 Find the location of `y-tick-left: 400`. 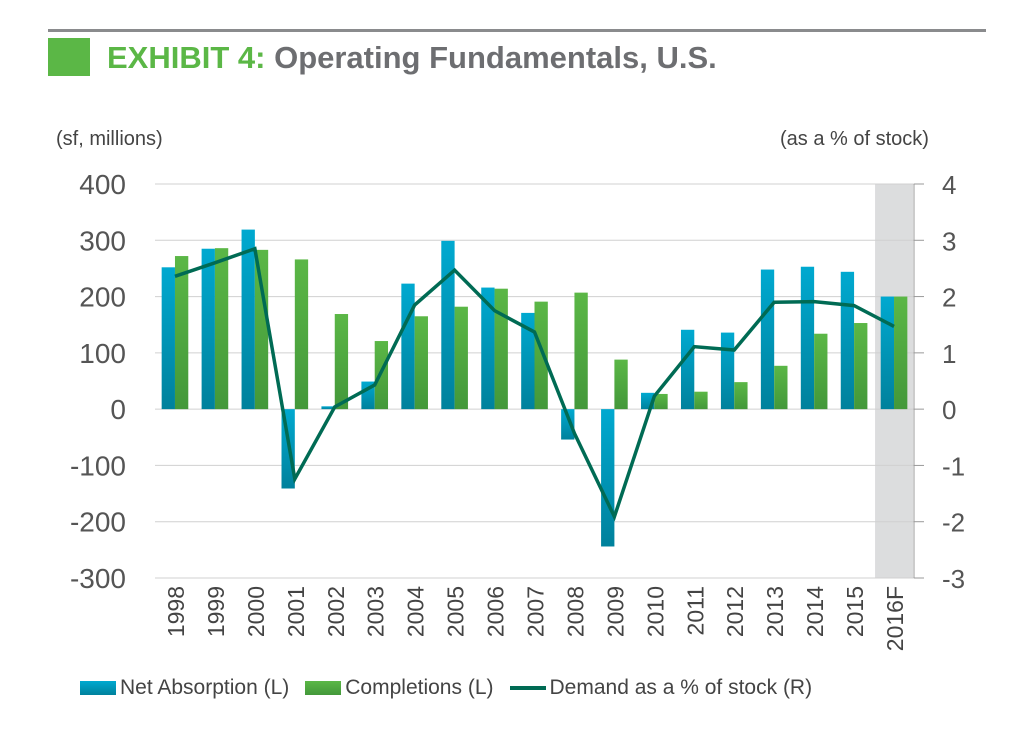

y-tick-left: 400 is located at coordinates (102, 184).